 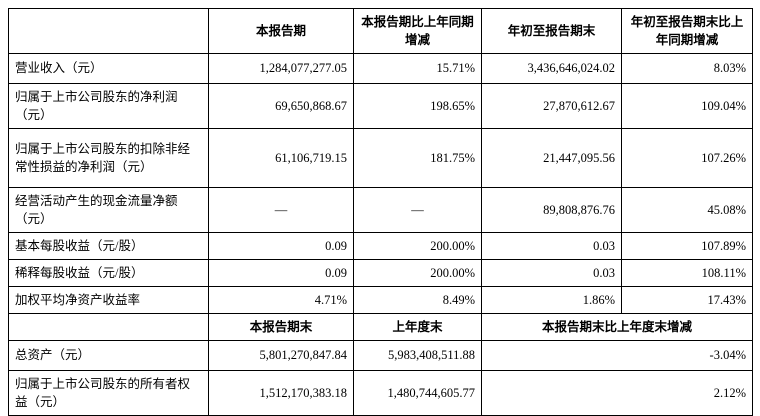 I want to click on cell-value: 61,106,719.15, so click(x=281, y=158).